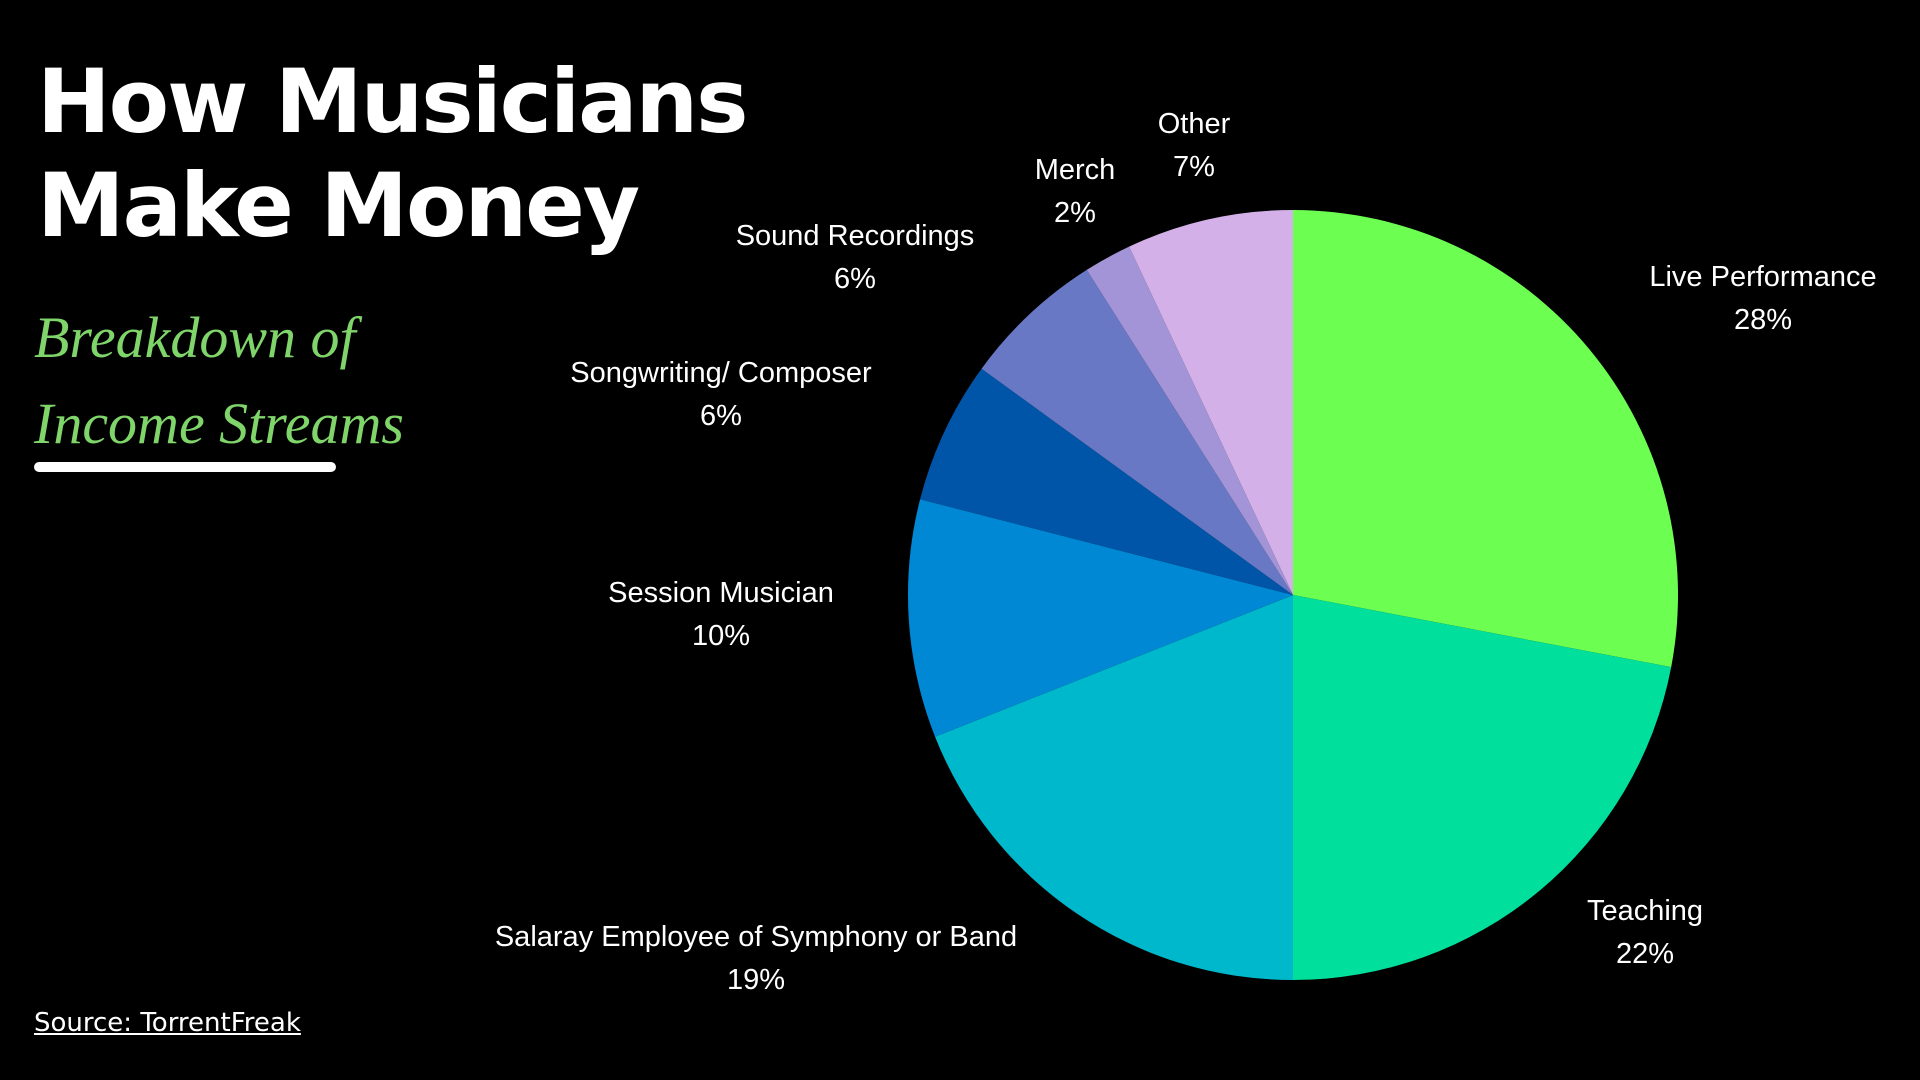 The width and height of the screenshot is (1920, 1080). What do you see at coordinates (855, 236) in the screenshot?
I see `slice-label: Sound Recordings` at bounding box center [855, 236].